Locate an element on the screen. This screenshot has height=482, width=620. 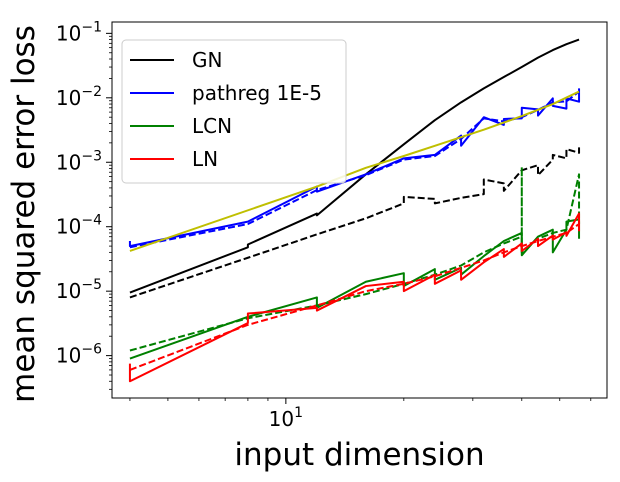
legend-frame is located at coordinates (234, 111).